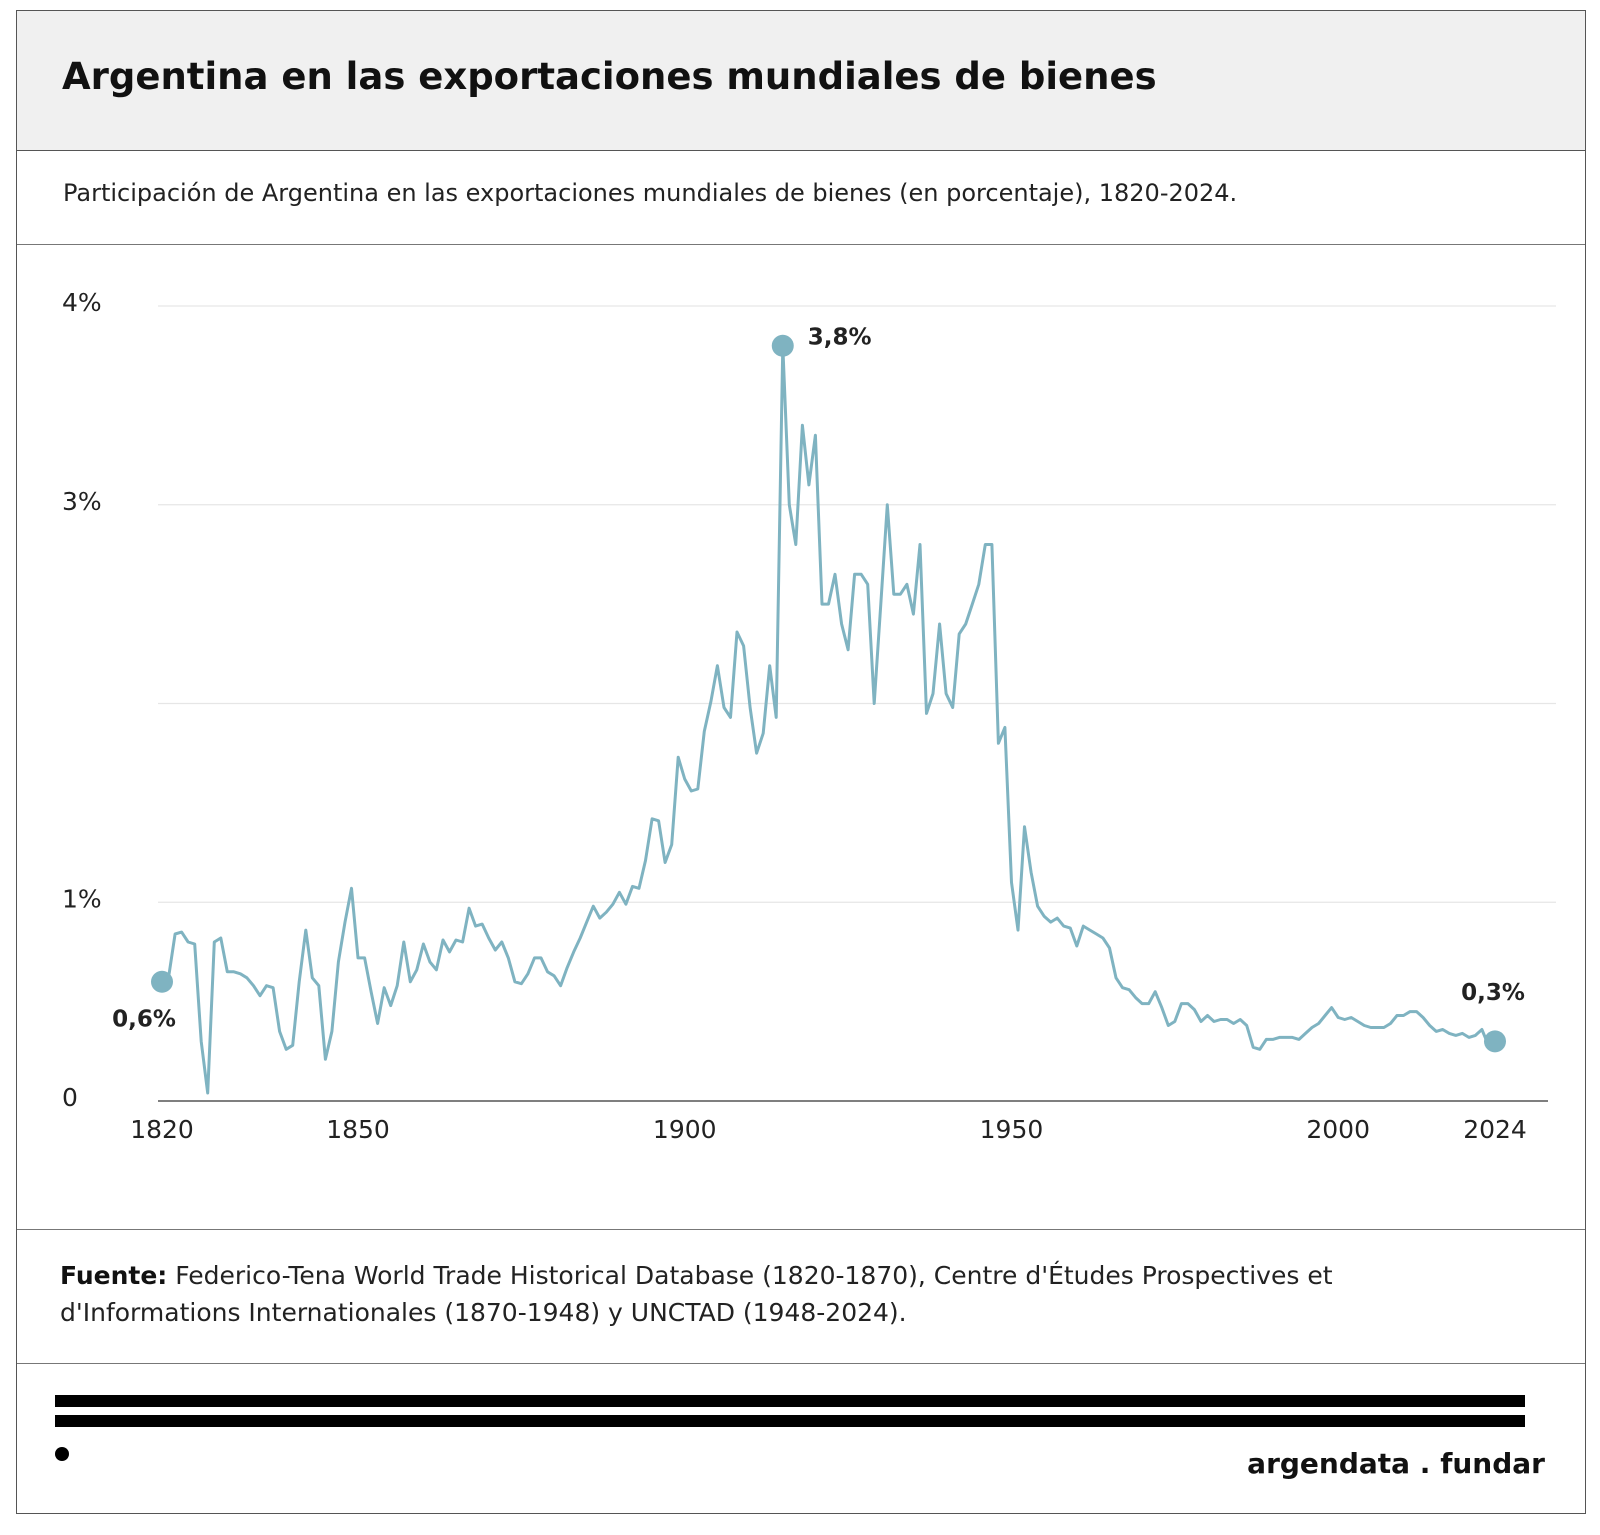  Describe the element at coordinates (1338, 1129) in the screenshot. I see `x-tick-label: 2000` at that location.